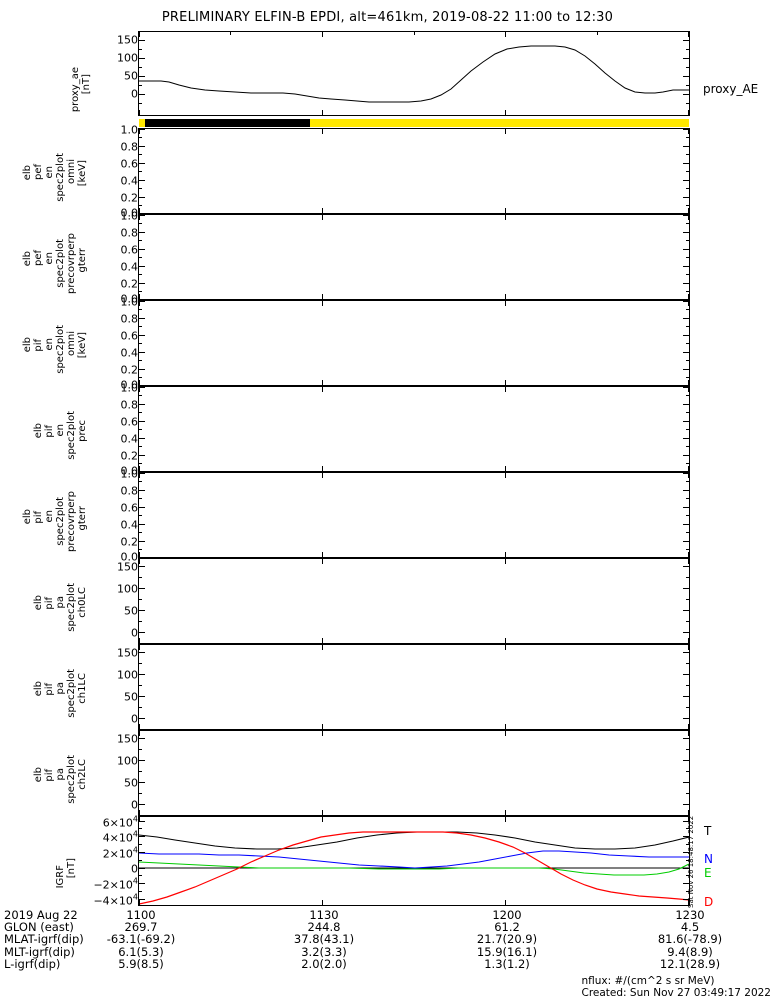  I want to click on row-value: 3.2(3.3), so click(324, 951).